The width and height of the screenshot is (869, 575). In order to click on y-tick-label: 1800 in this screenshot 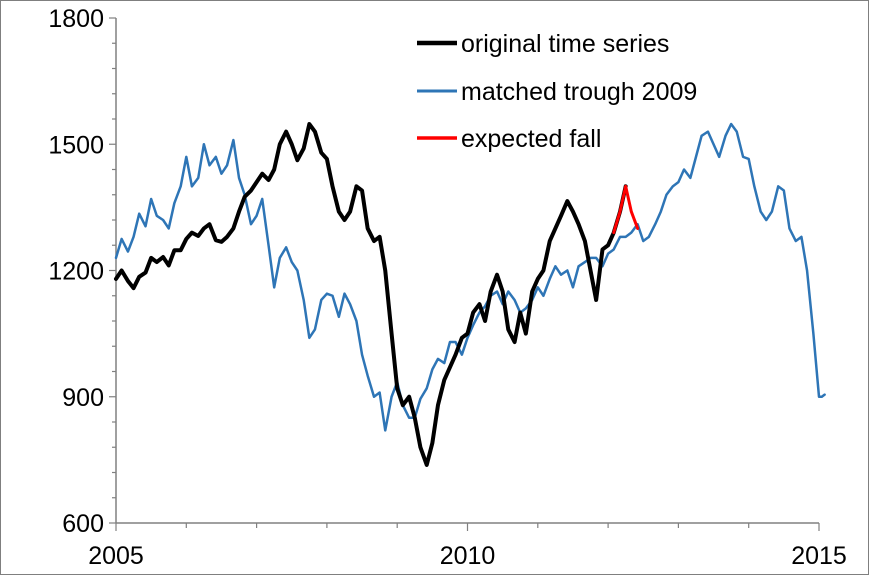, I will do `click(76, 19)`.